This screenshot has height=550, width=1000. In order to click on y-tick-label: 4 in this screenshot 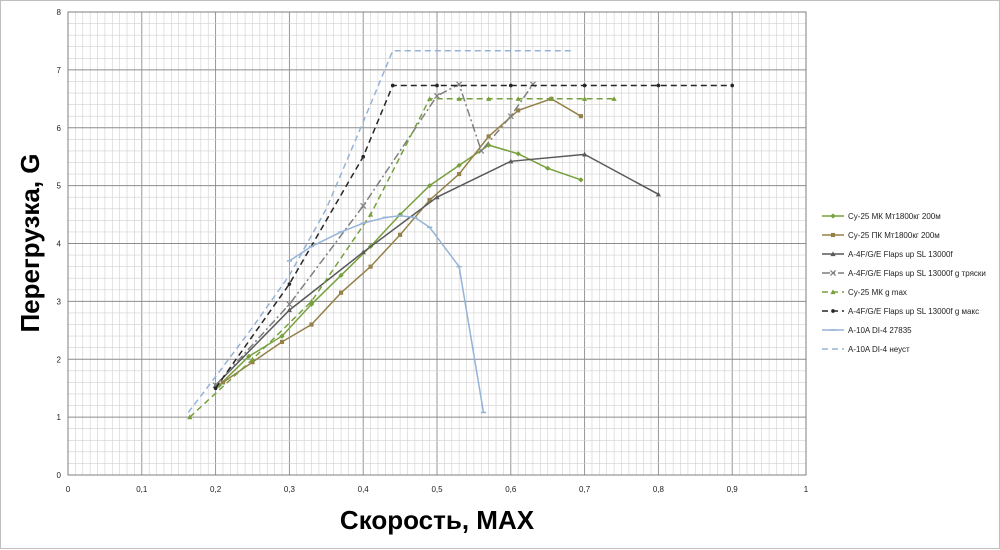, I will do `click(59, 244)`.